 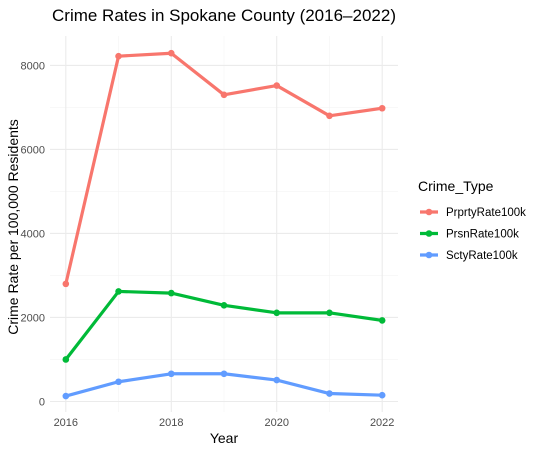 I want to click on legend-label: PrsnRate100k, so click(x=482, y=235).